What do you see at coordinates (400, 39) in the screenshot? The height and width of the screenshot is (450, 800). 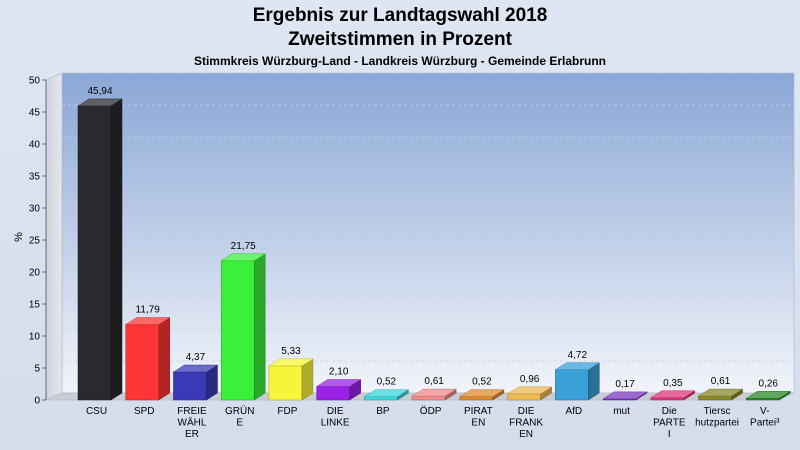 I see `chart-title-line-2: Zweitstimmen in Prozent` at bounding box center [400, 39].